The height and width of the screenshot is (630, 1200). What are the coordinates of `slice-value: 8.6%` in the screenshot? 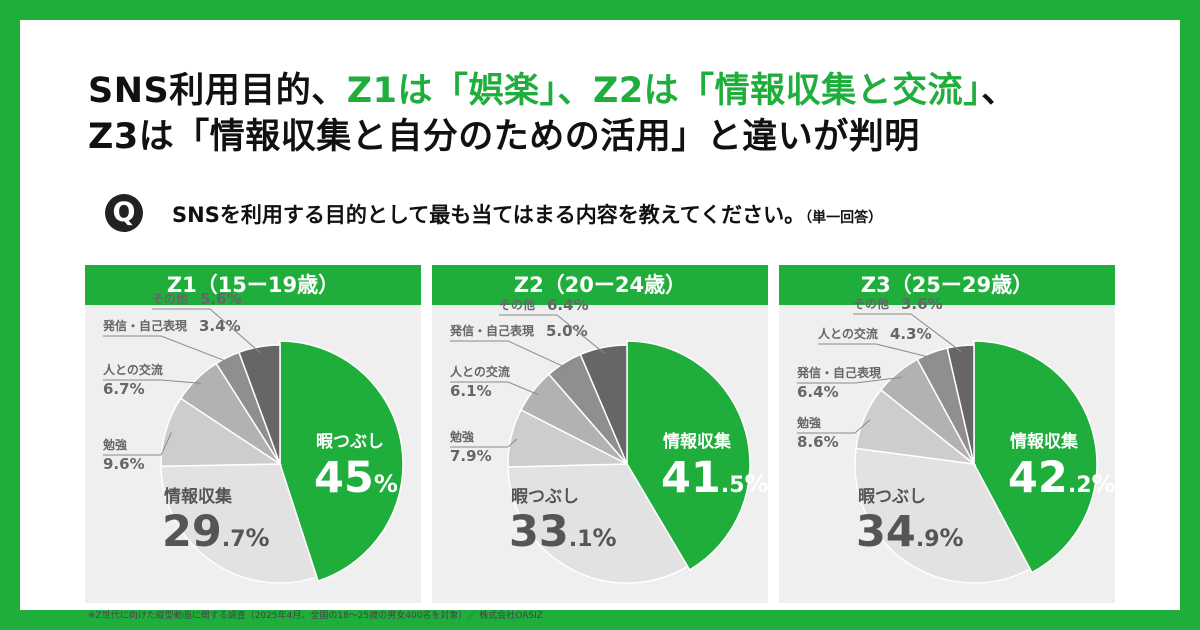 It's located at (818, 442).